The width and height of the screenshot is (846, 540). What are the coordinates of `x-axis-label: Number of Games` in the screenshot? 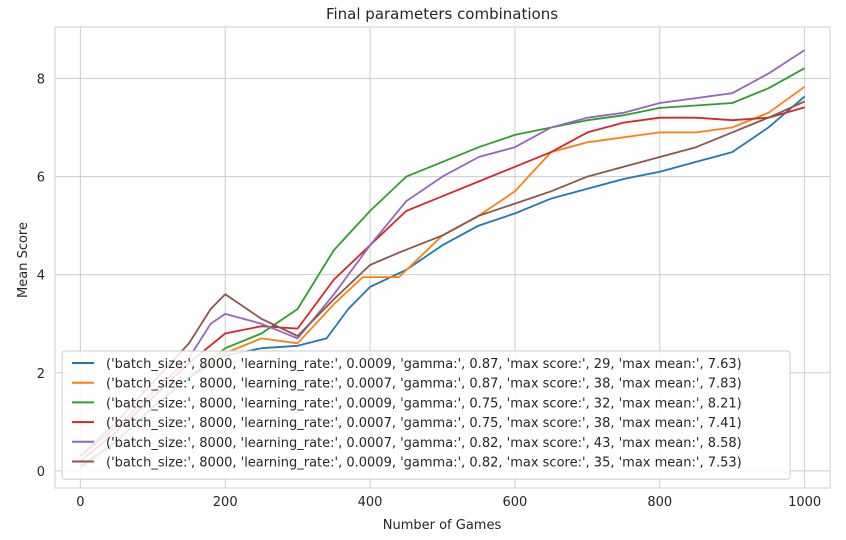 It's located at (442, 525).